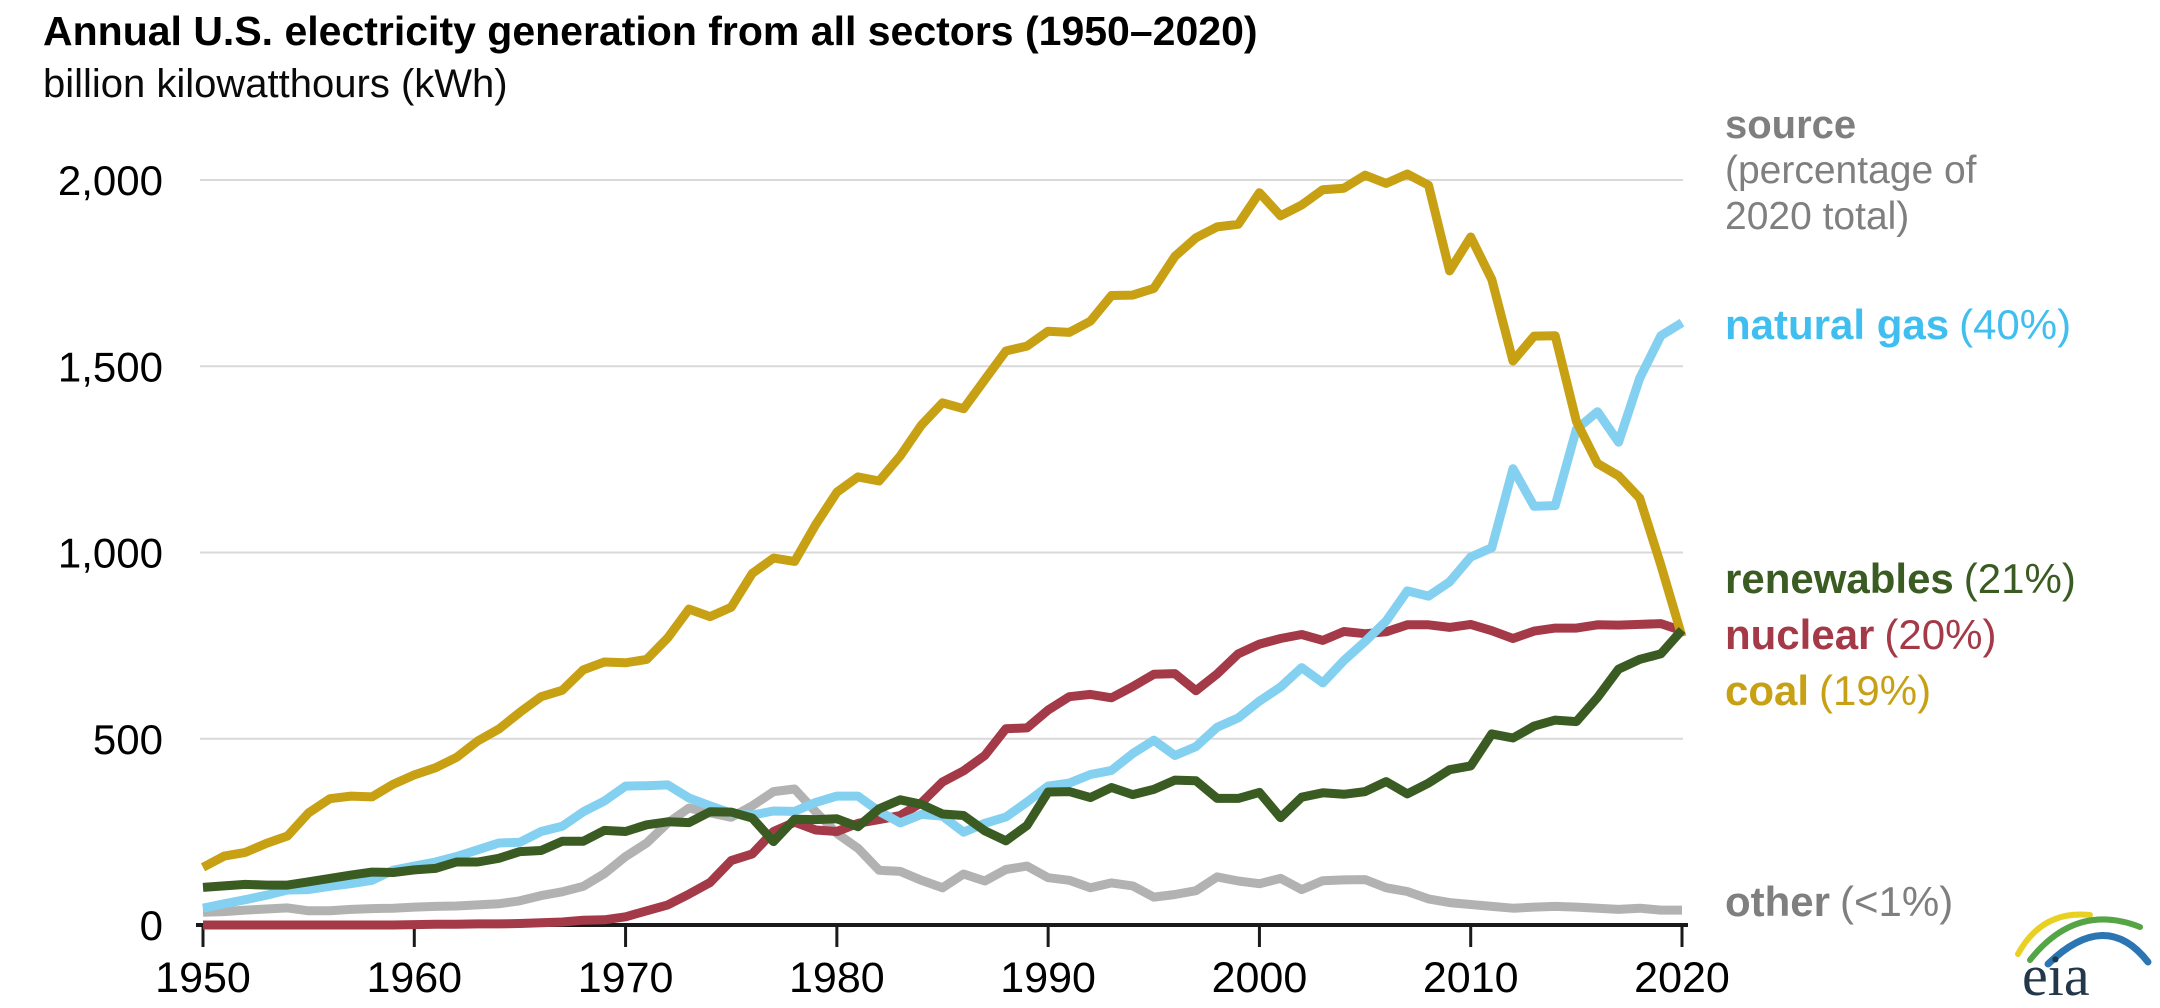 The width and height of the screenshot is (2160, 1008). What do you see at coordinates (151, 925) in the screenshot?
I see `y-tick-label-0: 0` at bounding box center [151, 925].